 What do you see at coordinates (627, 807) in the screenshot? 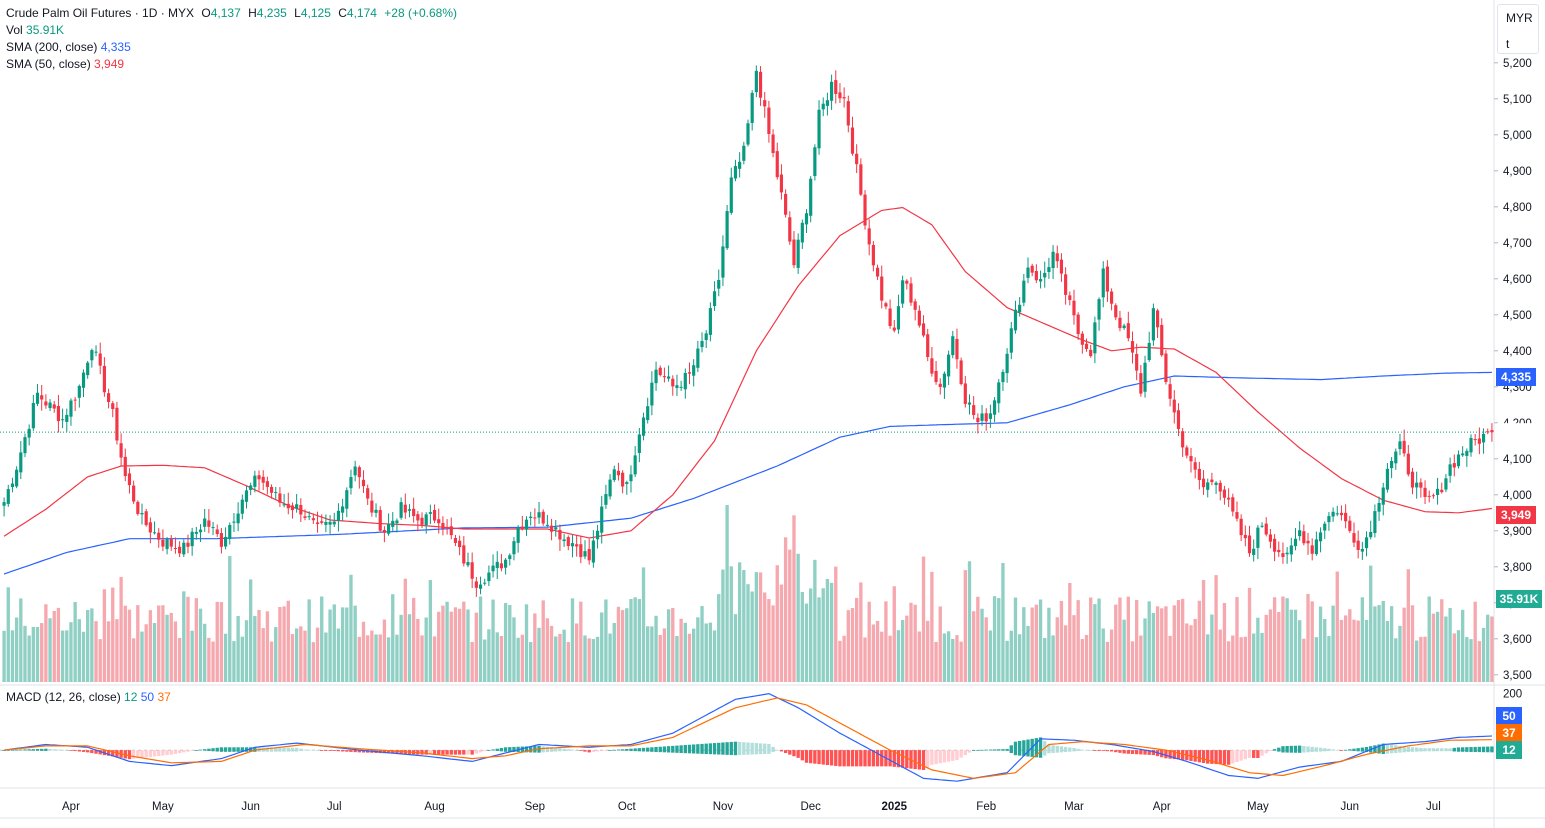
I see `x-tick-label: Oct` at bounding box center [627, 807].